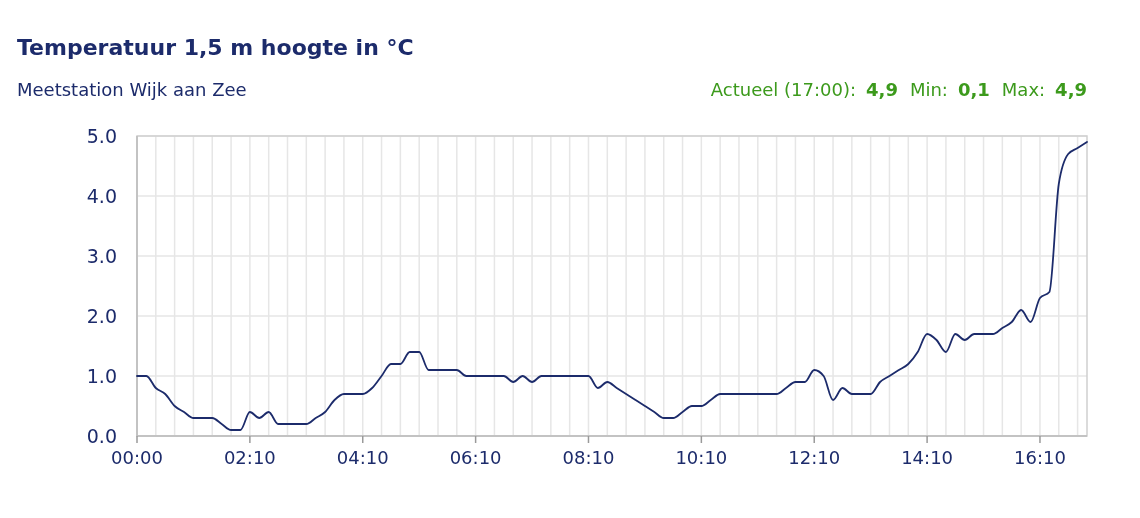 The width and height of the screenshot is (1140, 518). What do you see at coordinates (1040, 457) in the screenshot?
I see `x-tick-label: 16:10` at bounding box center [1040, 457].